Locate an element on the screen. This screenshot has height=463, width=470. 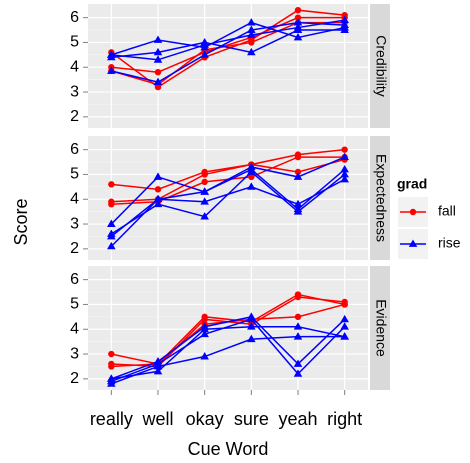
x-tick-label: sure is located at coordinates (251, 419).